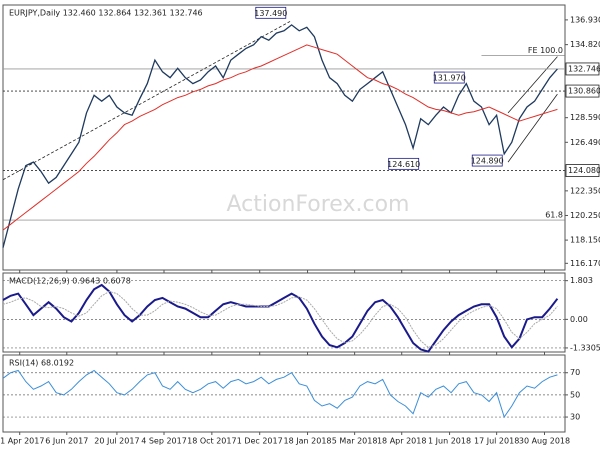 The height and width of the screenshot is (450, 600). Describe the element at coordinates (581, 280) in the screenshot. I see `y-tick-label: 1.803` at that location.